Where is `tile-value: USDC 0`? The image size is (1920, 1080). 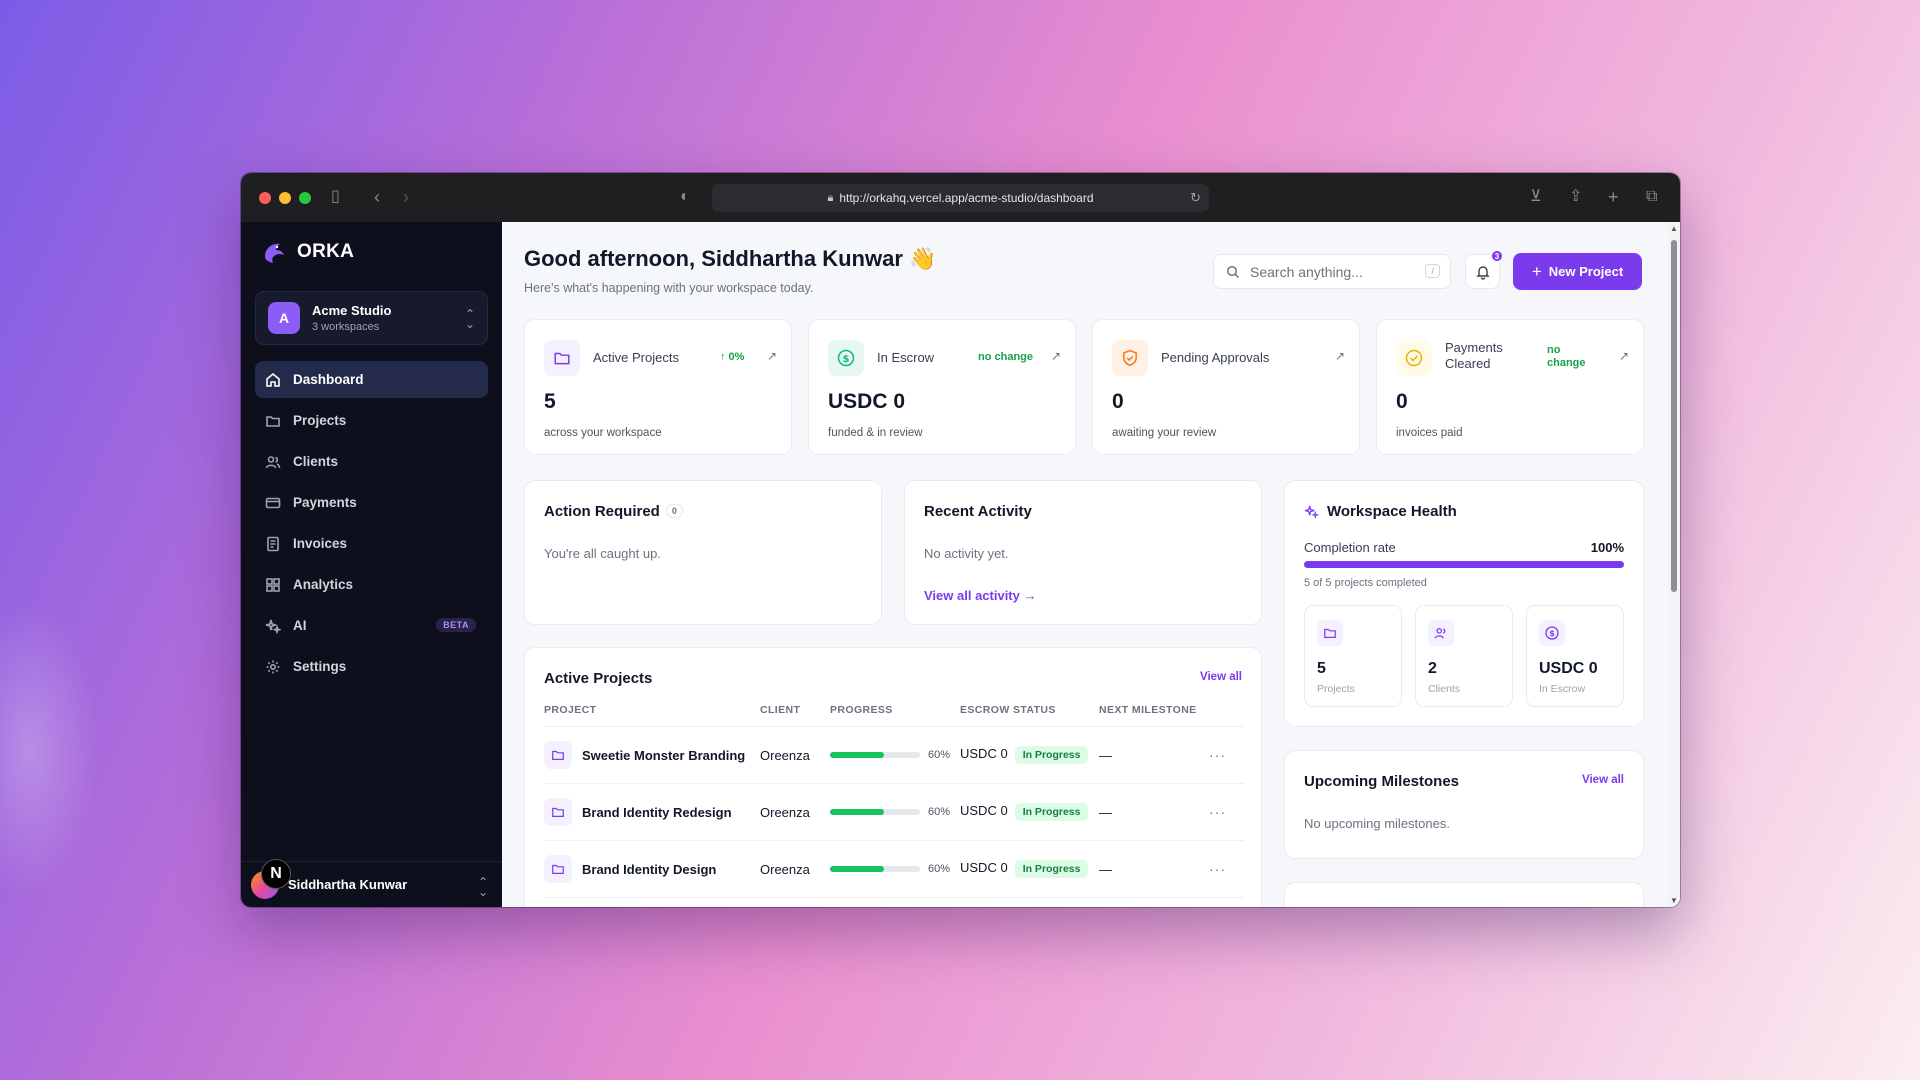 tile-value: USDC 0 is located at coordinates (1568, 668).